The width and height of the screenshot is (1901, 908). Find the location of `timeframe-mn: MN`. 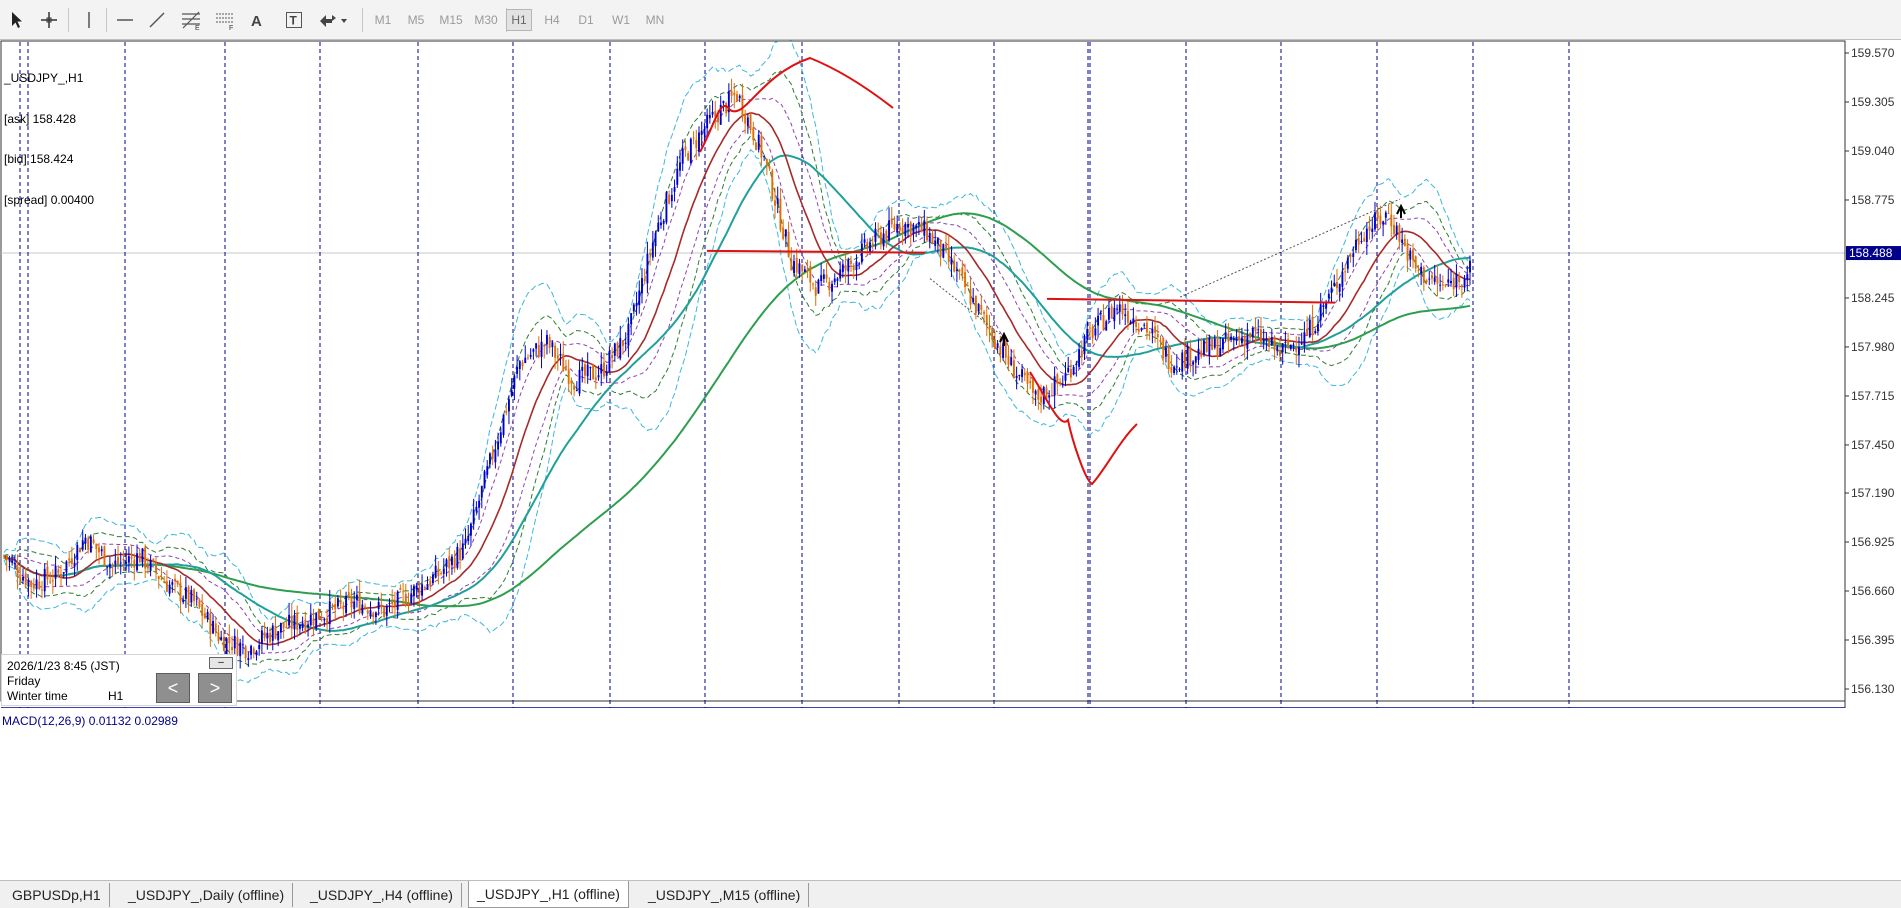

timeframe-mn: MN is located at coordinates (655, 20).